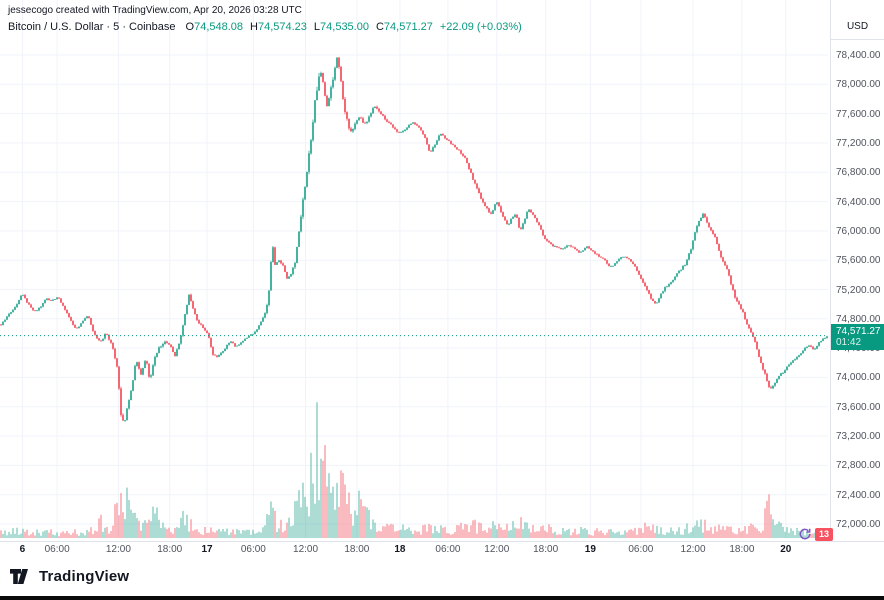  What do you see at coordinates (22, 549) in the screenshot?
I see `time-axis-tick: 6` at bounding box center [22, 549].